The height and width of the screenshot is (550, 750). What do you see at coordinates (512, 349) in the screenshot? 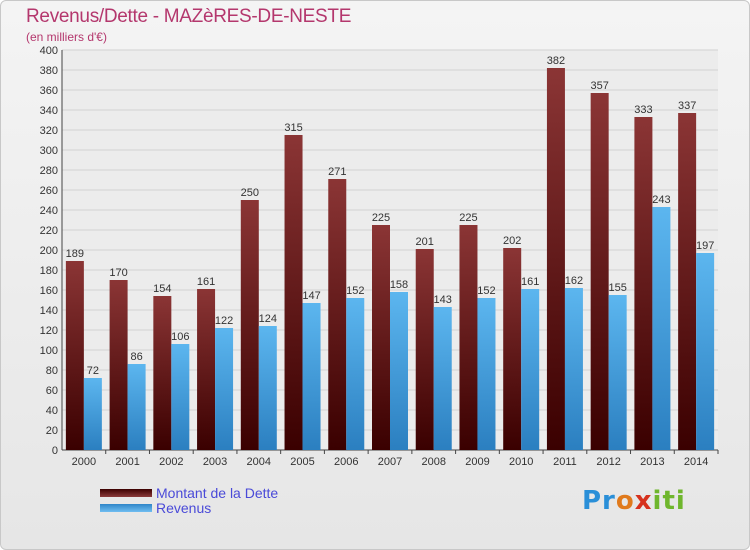
I see `bar-debt-2010` at bounding box center [512, 349].